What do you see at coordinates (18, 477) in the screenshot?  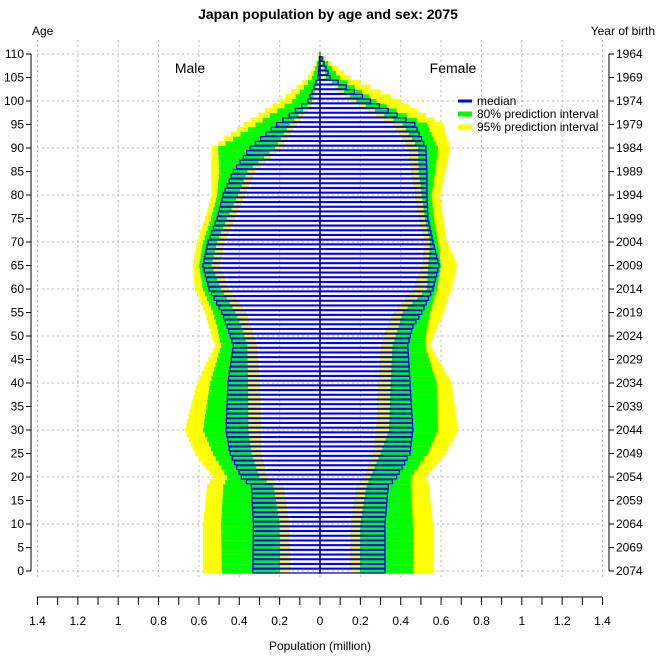 I see `age-tick-label: 20` at bounding box center [18, 477].